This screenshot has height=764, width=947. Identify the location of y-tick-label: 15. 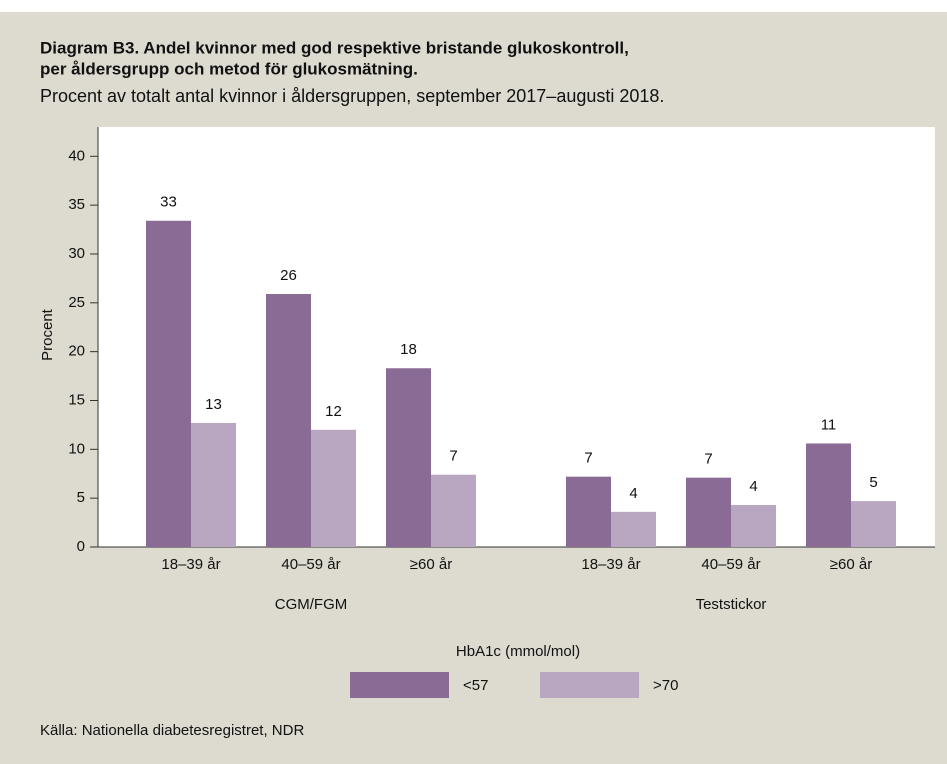
(76, 399).